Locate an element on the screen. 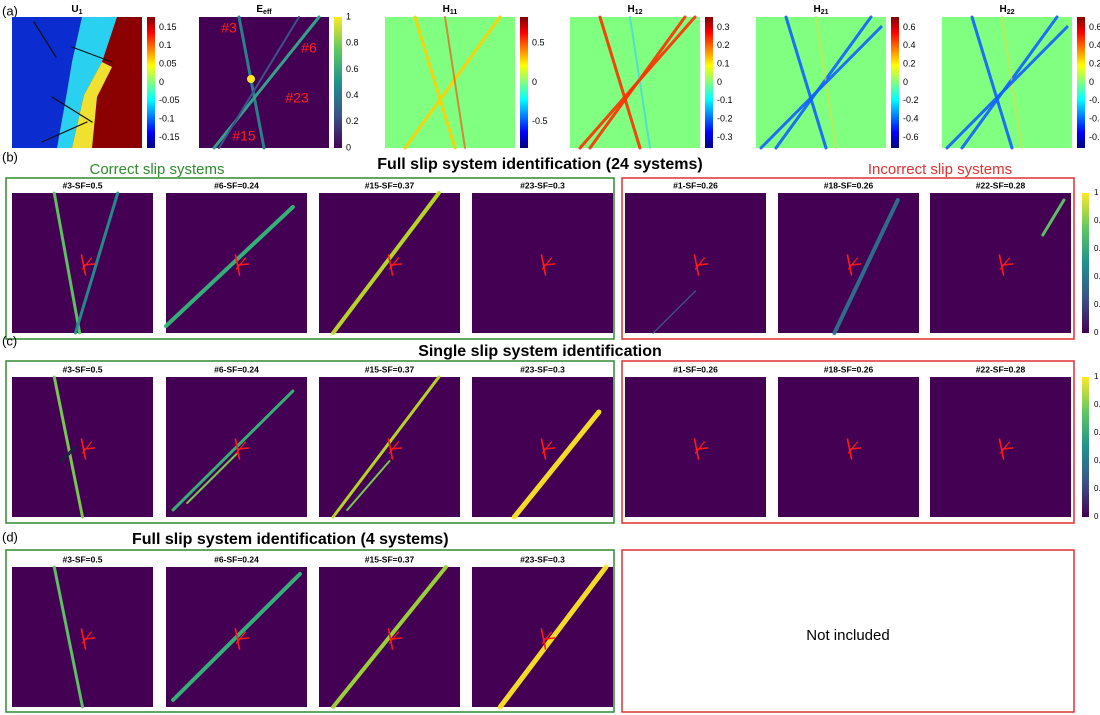 The width and height of the screenshot is (1100, 715). map-title: H11 is located at coordinates (450, 10).